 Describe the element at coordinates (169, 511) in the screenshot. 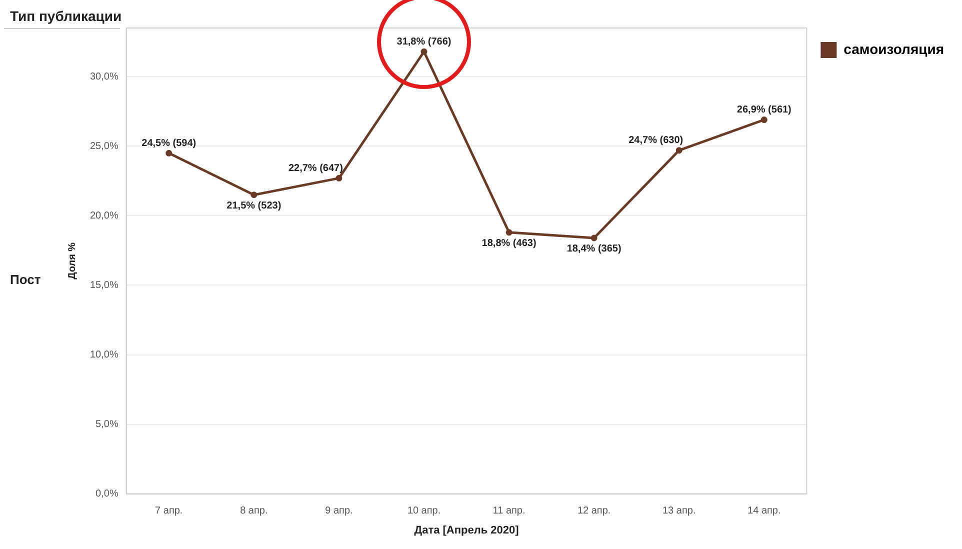

I see `x-tick-label: 7 апр.` at that location.